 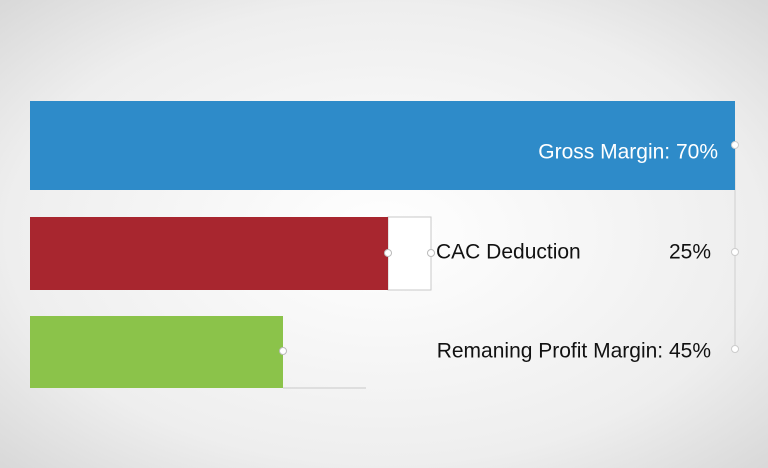 I want to click on cac-value: 25%, so click(x=690, y=252).